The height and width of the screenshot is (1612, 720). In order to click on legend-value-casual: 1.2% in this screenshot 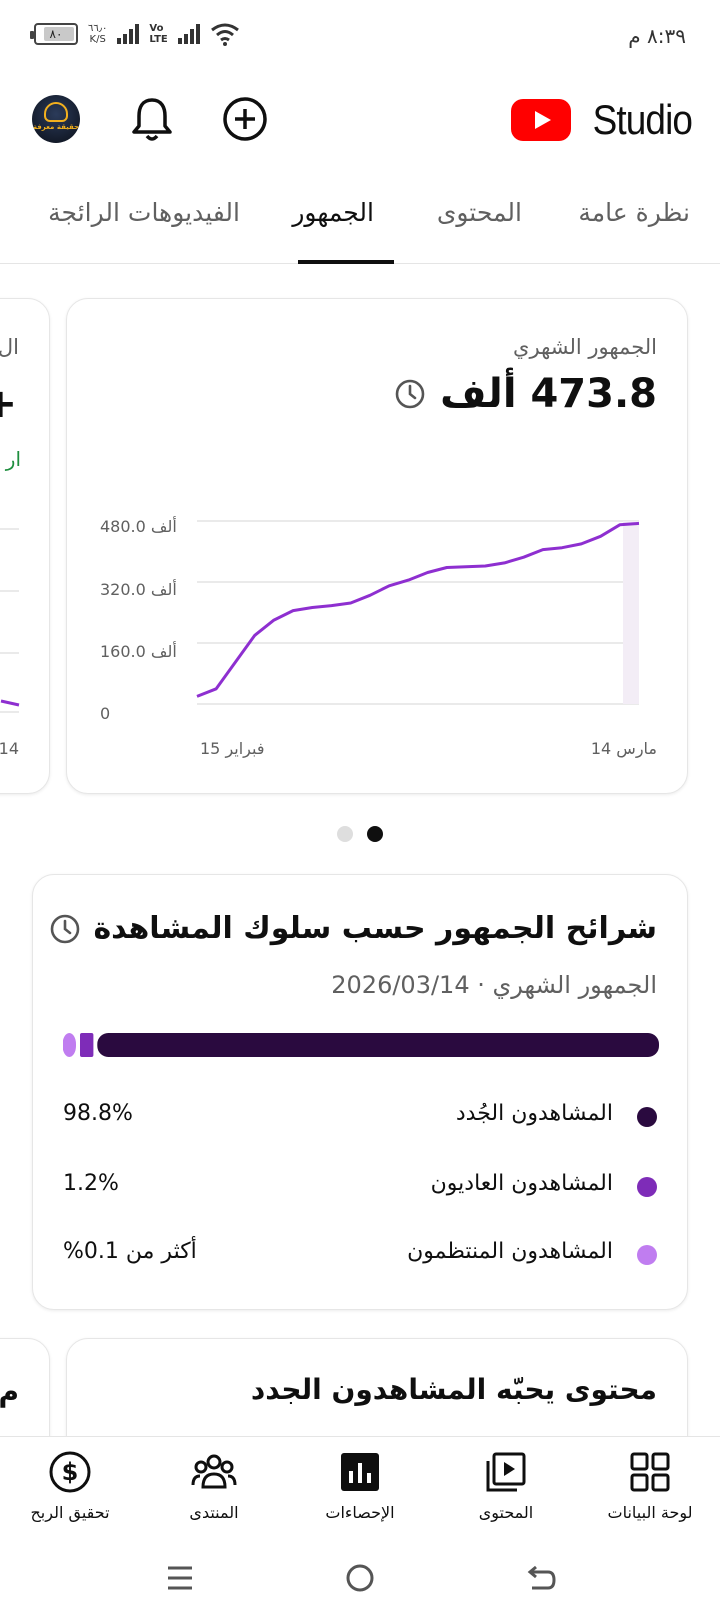, I will do `click(91, 1183)`.